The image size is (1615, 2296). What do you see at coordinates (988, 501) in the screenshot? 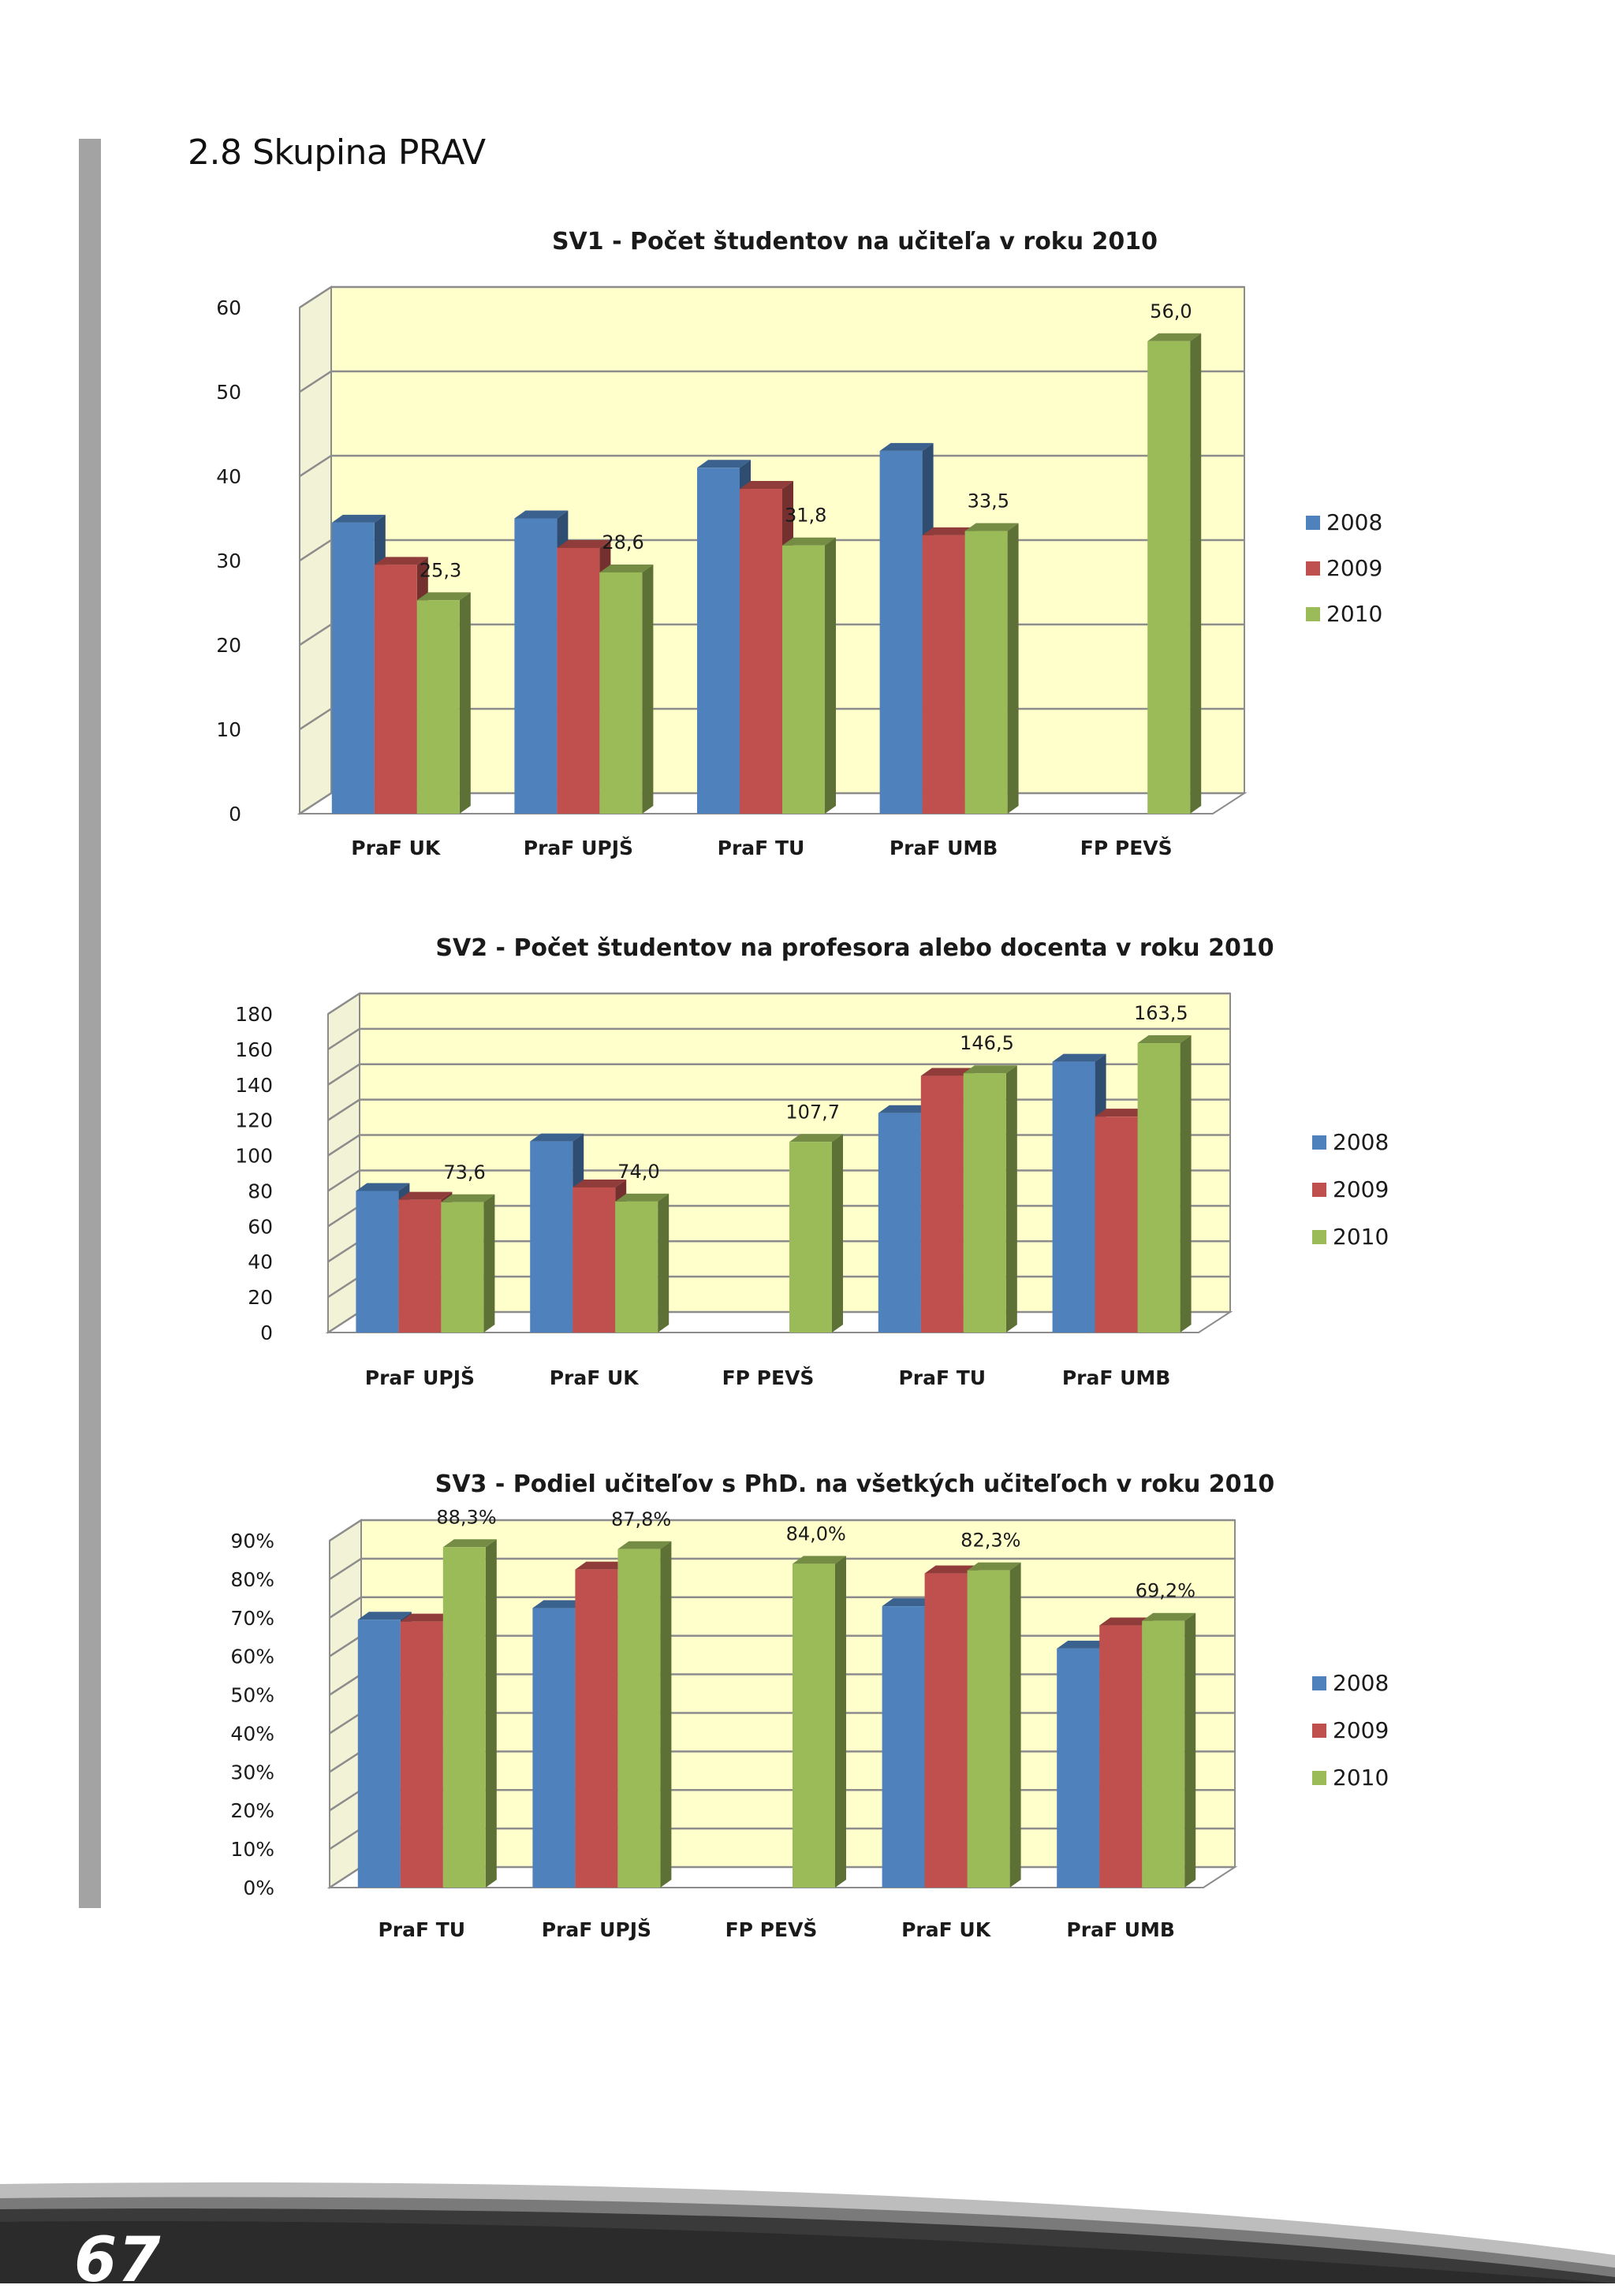
I see `data-label: 33,5` at bounding box center [988, 501].